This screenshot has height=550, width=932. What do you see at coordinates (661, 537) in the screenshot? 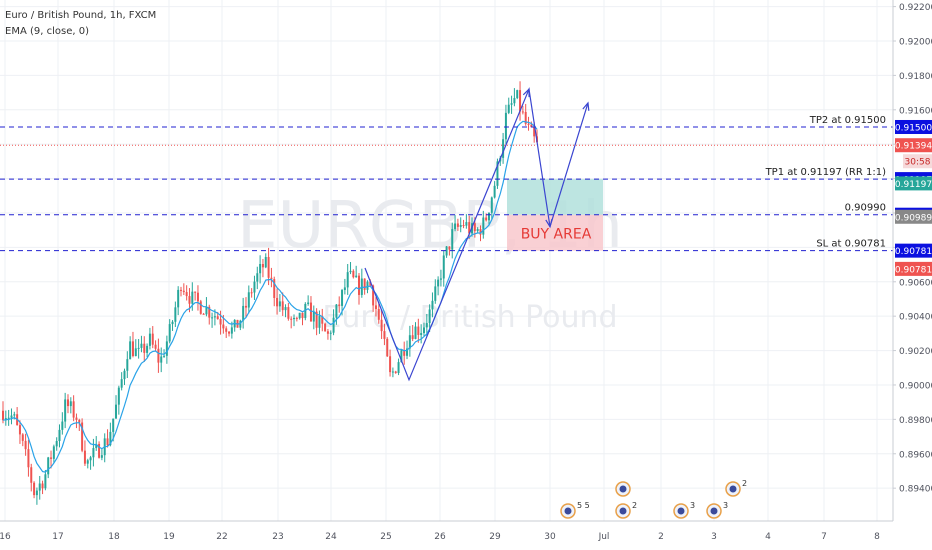
I see `x-tick-label: 2` at bounding box center [661, 537].